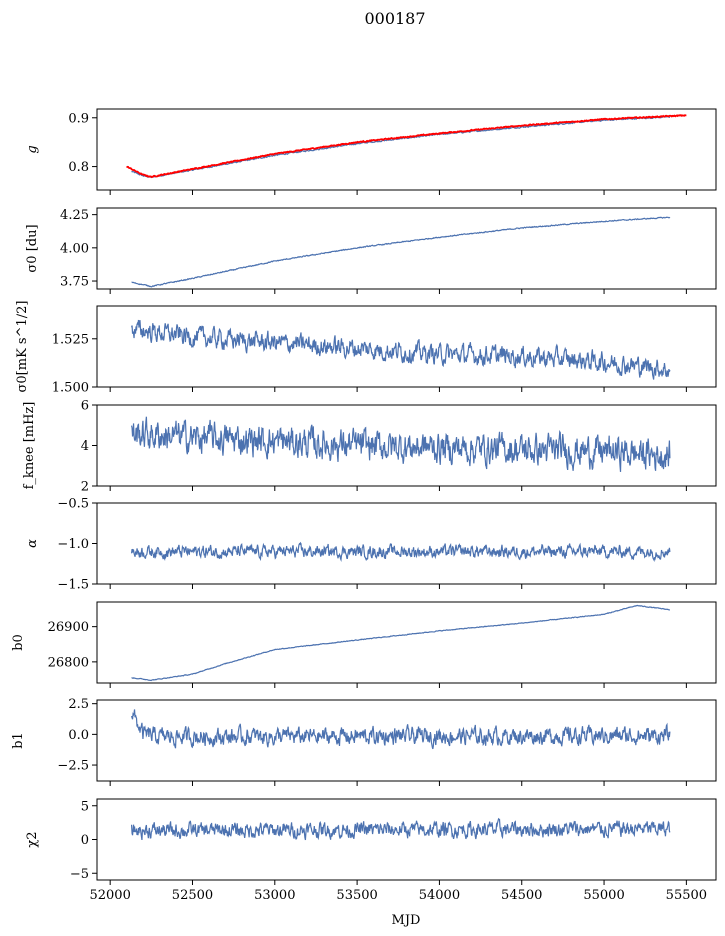  What do you see at coordinates (85, 840) in the screenshot?
I see `y-tick-label: 0` at bounding box center [85, 840].